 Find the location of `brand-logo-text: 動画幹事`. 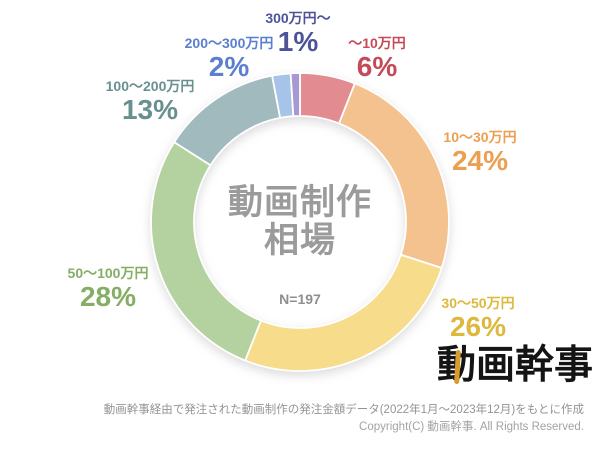

brand-logo-text: 動画幹事 is located at coordinates (514, 365).